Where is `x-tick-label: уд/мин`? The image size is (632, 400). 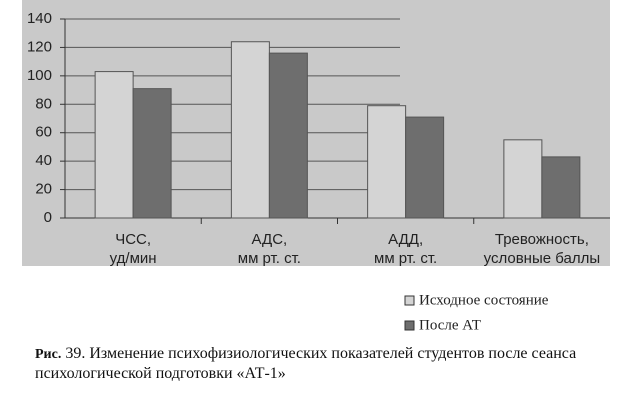 x-tick-label: уд/мин is located at coordinates (133, 258).